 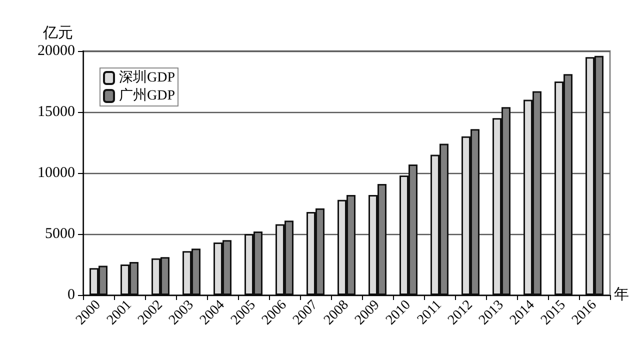 I want to click on x-axis-title: 年, so click(x=621, y=294).